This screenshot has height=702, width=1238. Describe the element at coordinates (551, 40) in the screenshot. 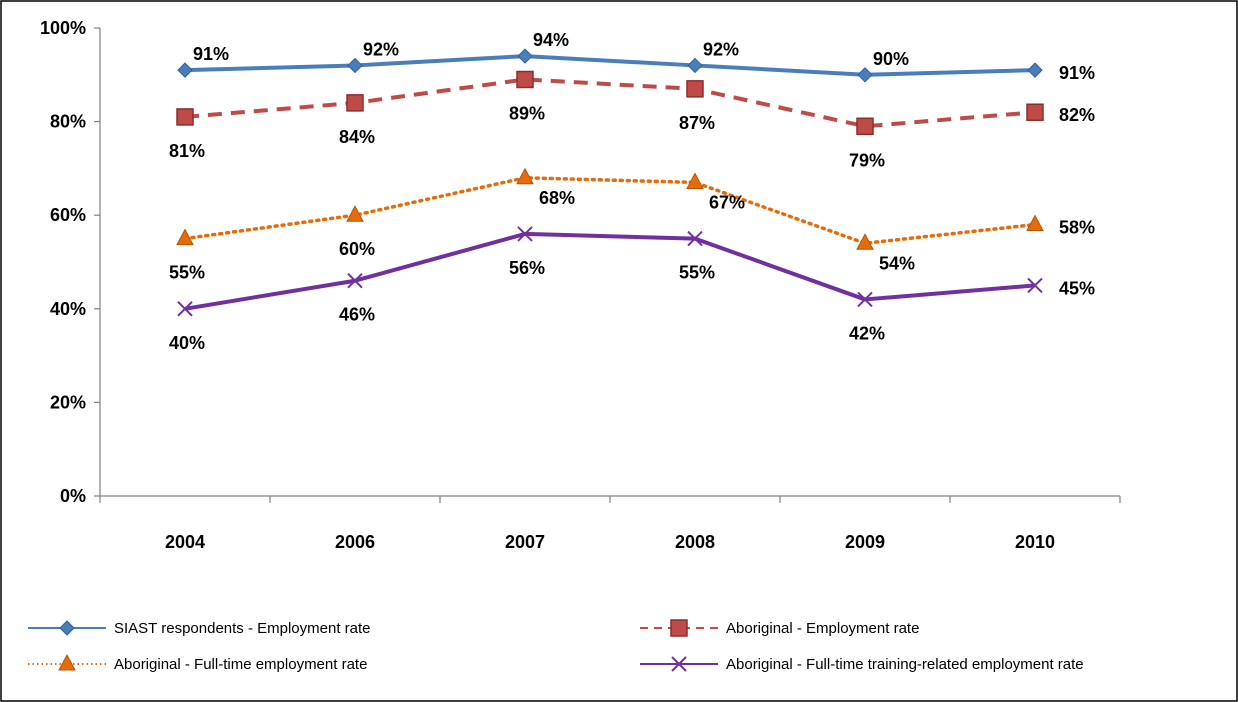

I see `data-label-series-0: 94%` at that location.